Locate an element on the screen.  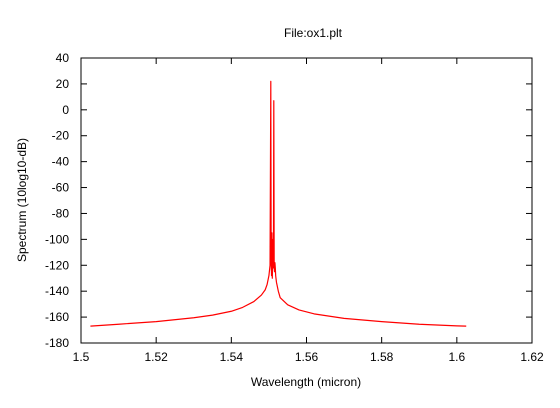
y-tick-label: -180 is located at coordinates (57, 343).